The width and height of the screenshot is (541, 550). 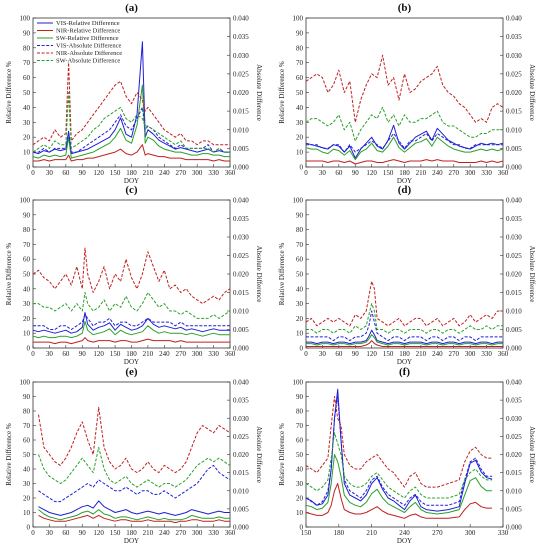 What do you see at coordinates (302, 349) in the screenshot?
I see `y-tick-label: 0` at bounding box center [302, 349].